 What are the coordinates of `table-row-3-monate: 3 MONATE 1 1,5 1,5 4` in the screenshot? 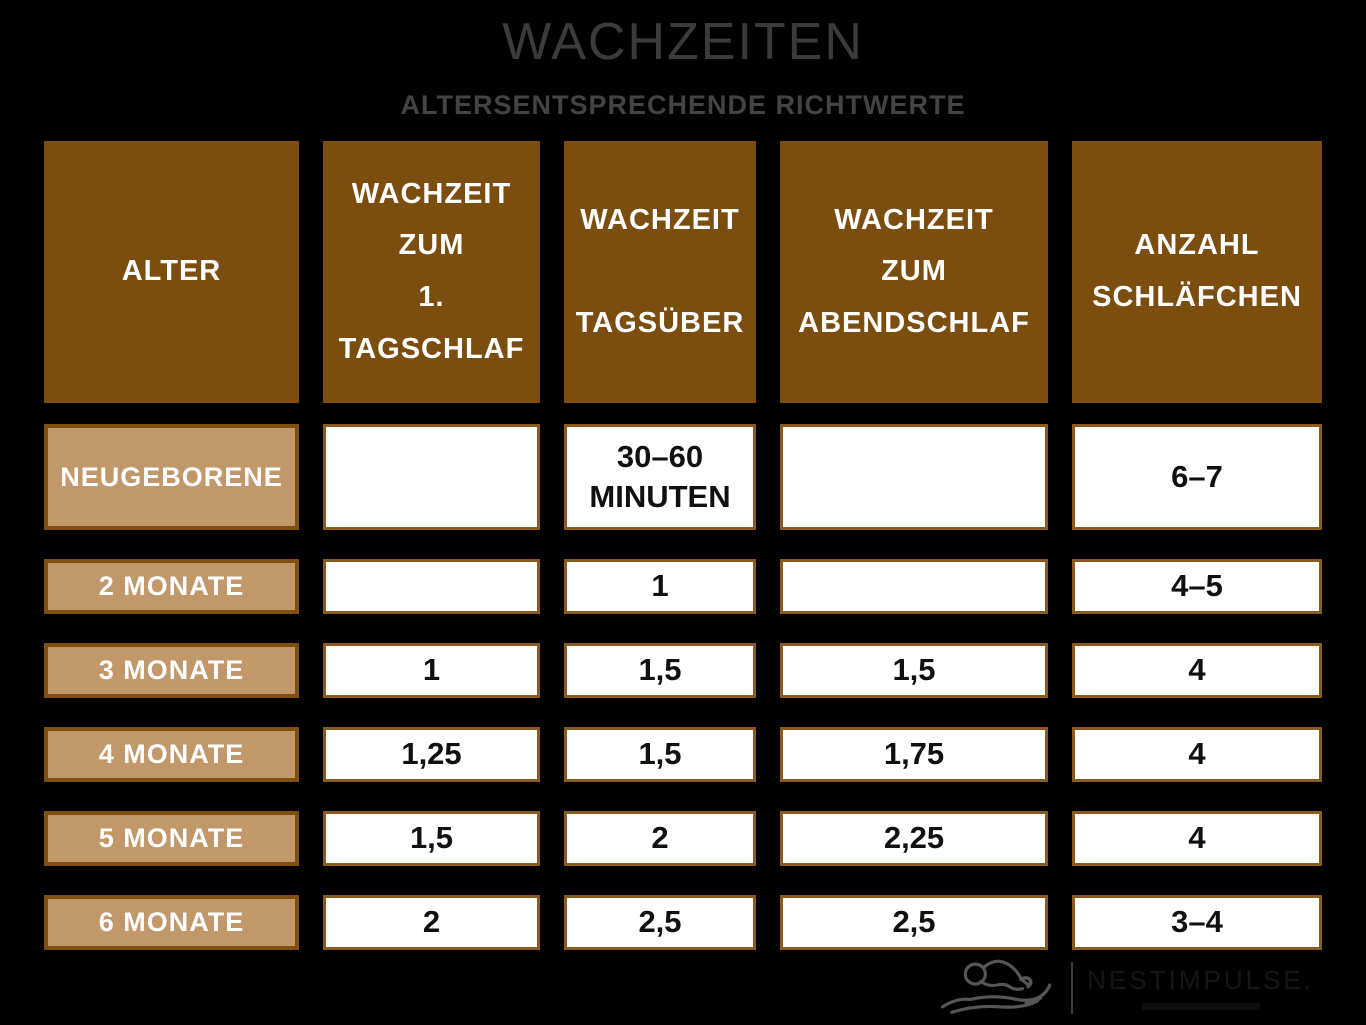 It's located at (683, 670).